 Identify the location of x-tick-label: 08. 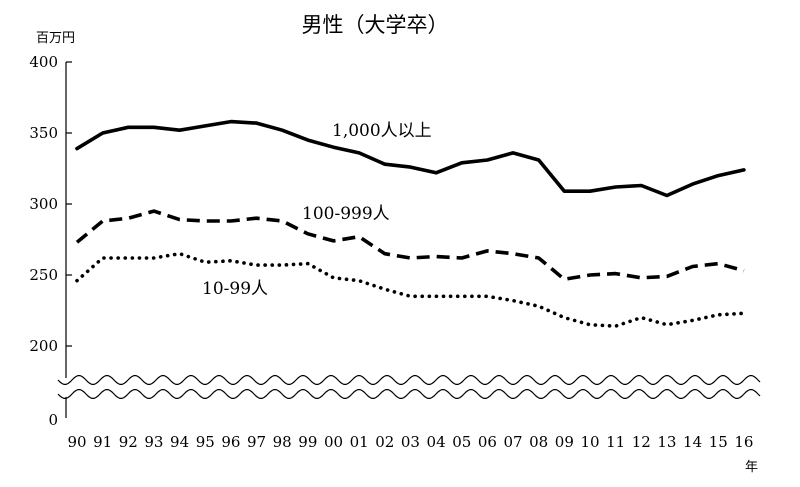
(538, 442).